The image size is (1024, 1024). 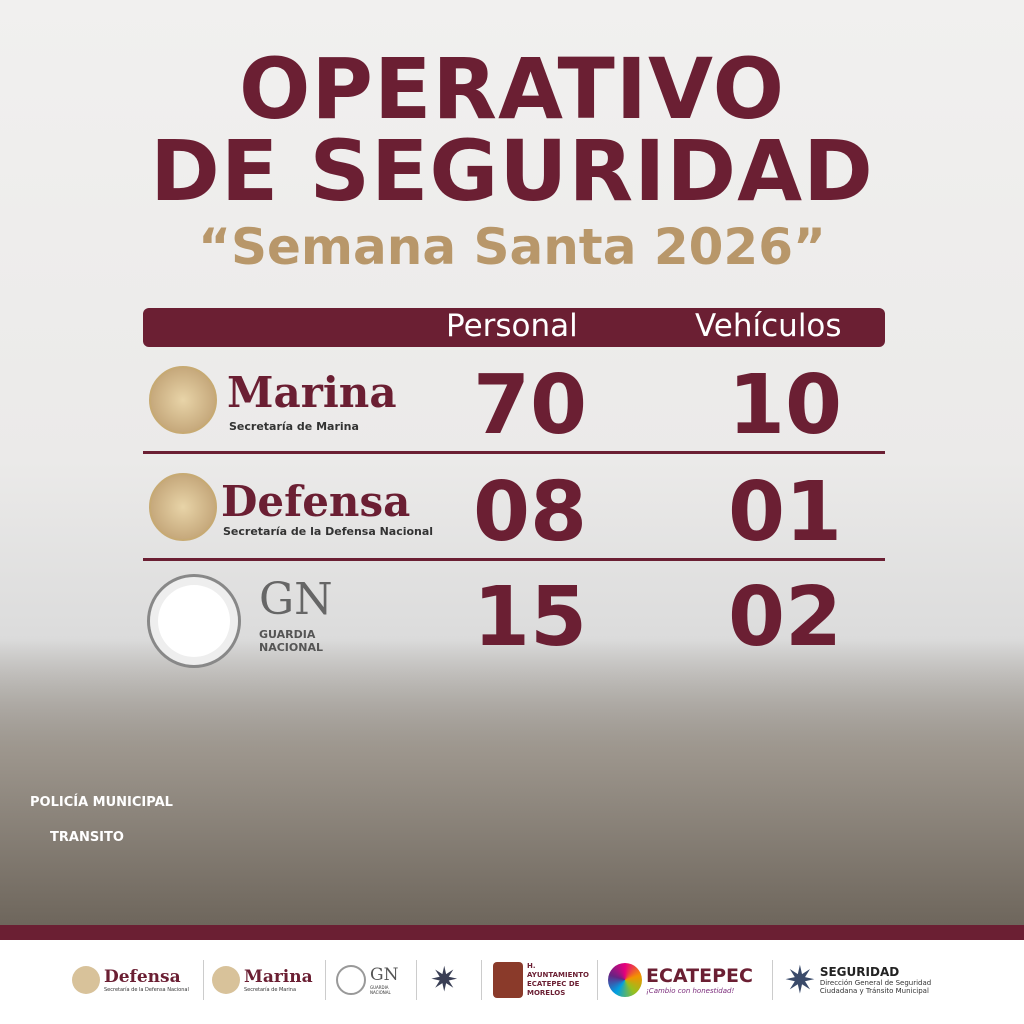 I want to click on header-vehiculos: Vehículos, so click(x=768, y=326).